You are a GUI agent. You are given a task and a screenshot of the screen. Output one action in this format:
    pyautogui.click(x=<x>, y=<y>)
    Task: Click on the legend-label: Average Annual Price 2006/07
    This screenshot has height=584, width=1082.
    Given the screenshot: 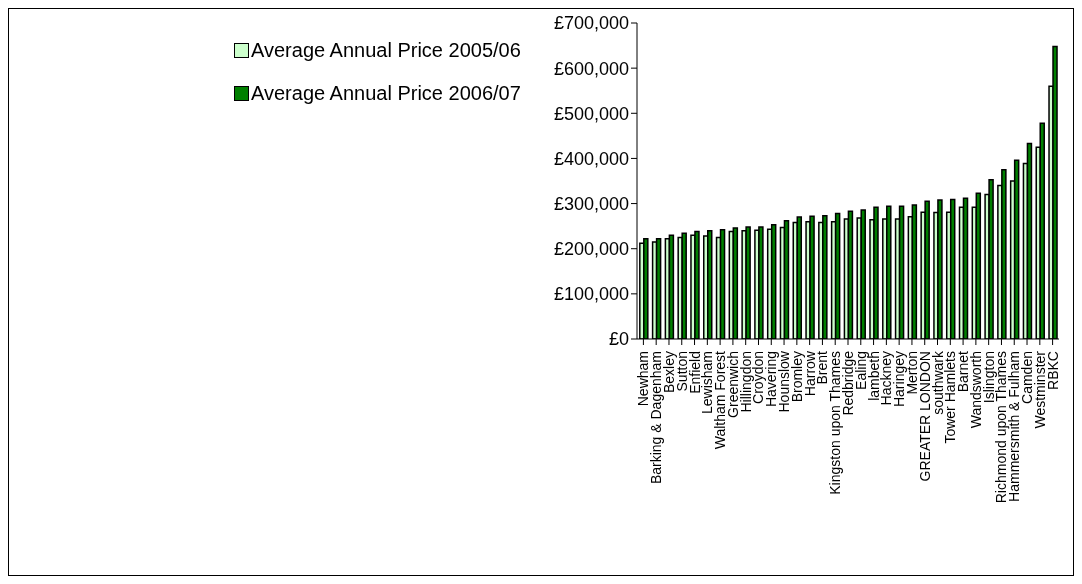 What is the action you would take?
    pyautogui.click(x=386, y=93)
    